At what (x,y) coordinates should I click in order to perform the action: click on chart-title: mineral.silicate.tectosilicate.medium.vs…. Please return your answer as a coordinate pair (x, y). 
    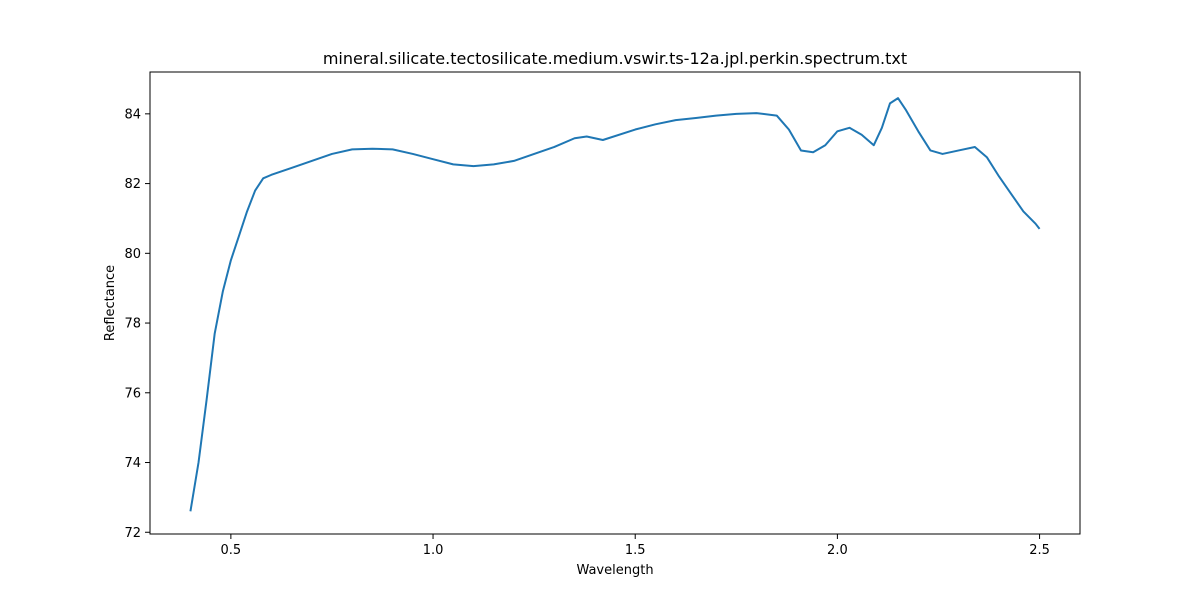
    Looking at the image, I should click on (615, 58).